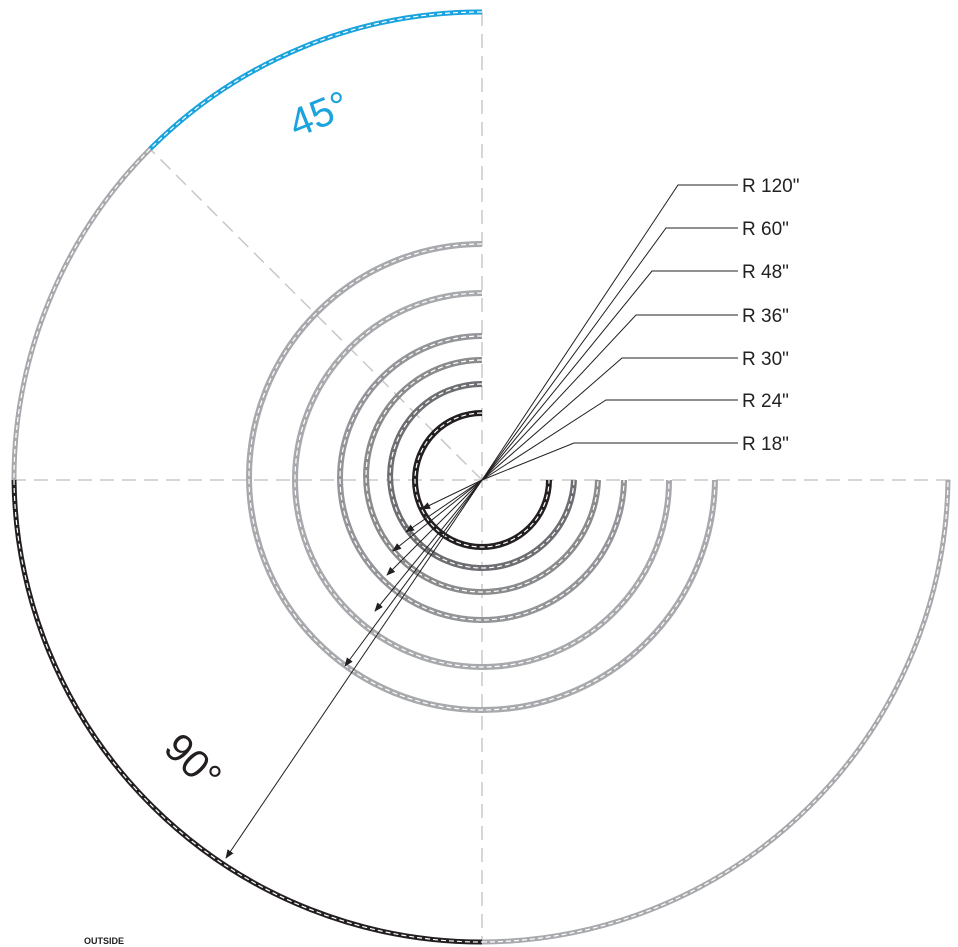 This screenshot has width=958, height=947. I want to click on radius-line-r24, so click(444, 506).